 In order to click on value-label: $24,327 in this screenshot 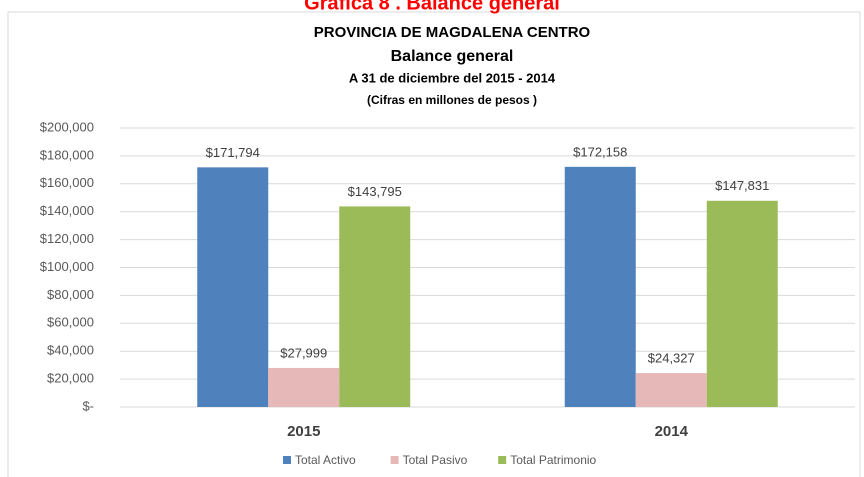, I will do `click(671, 358)`.